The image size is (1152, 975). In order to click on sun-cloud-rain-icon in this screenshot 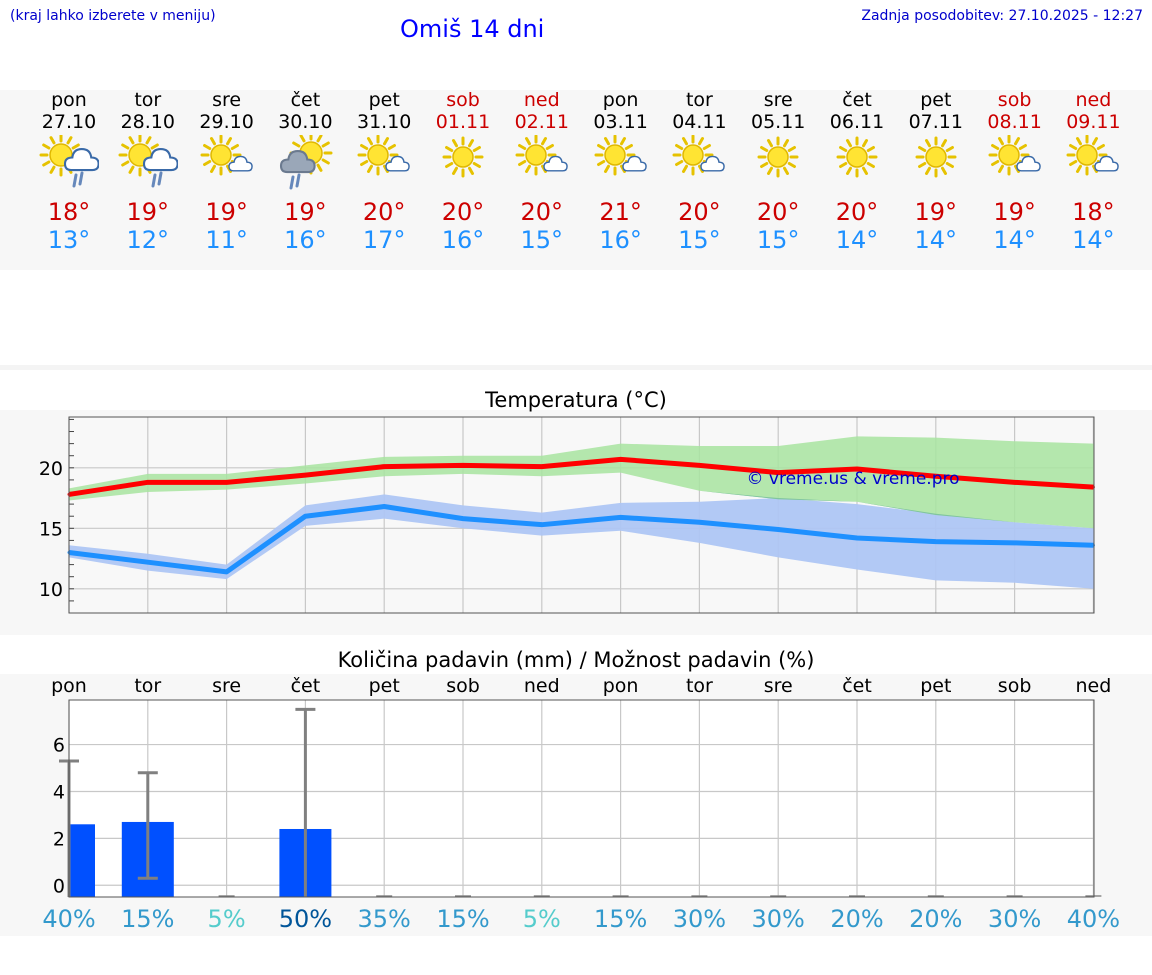, I will do `click(148, 161)`.